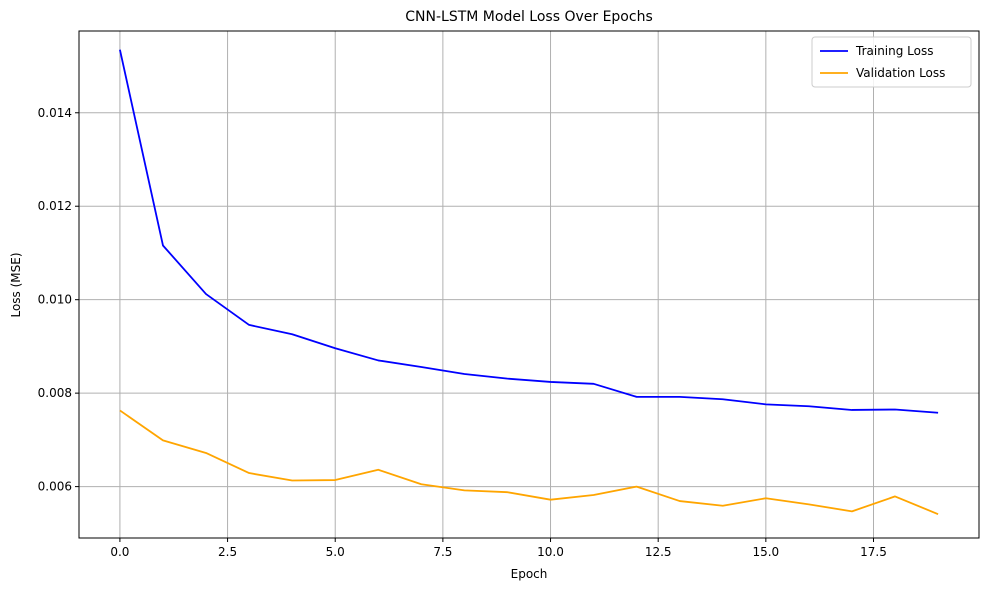 This screenshot has width=989, height=590. I want to click on x-axis-label: Epoch, so click(529, 574).